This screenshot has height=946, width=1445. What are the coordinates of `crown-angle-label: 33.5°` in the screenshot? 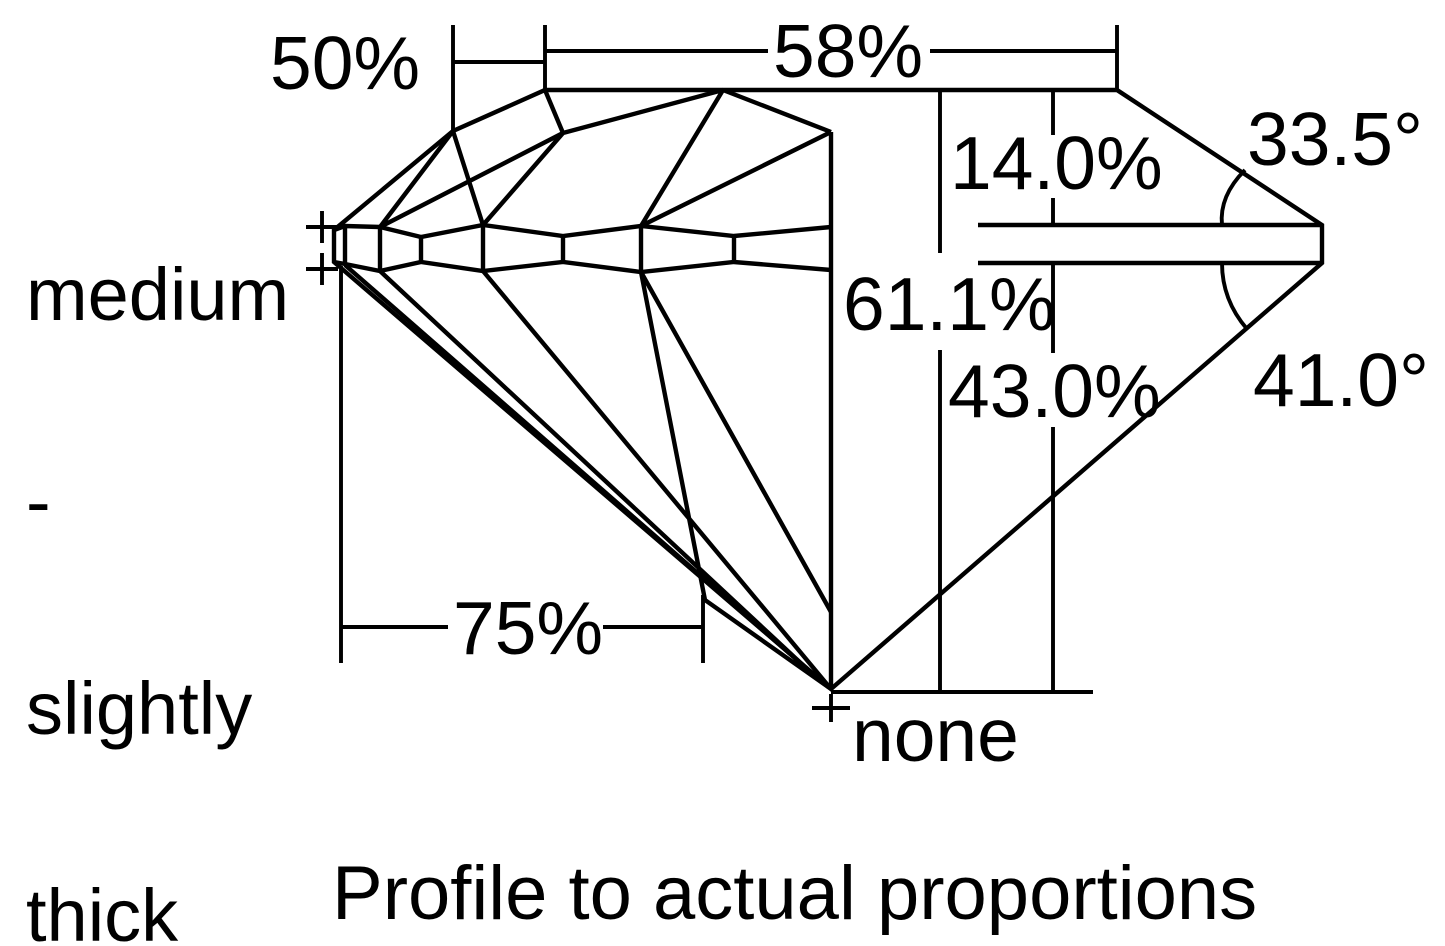 It's located at (1335, 139).